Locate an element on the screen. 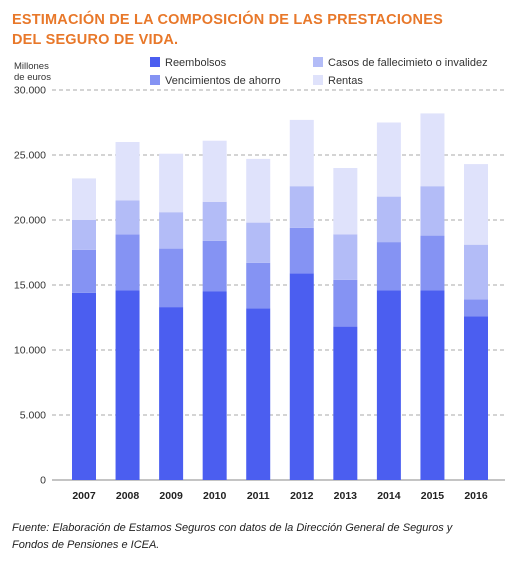 The height and width of the screenshot is (564, 523). y-axis-unit-label: Millones is located at coordinates (31, 66).